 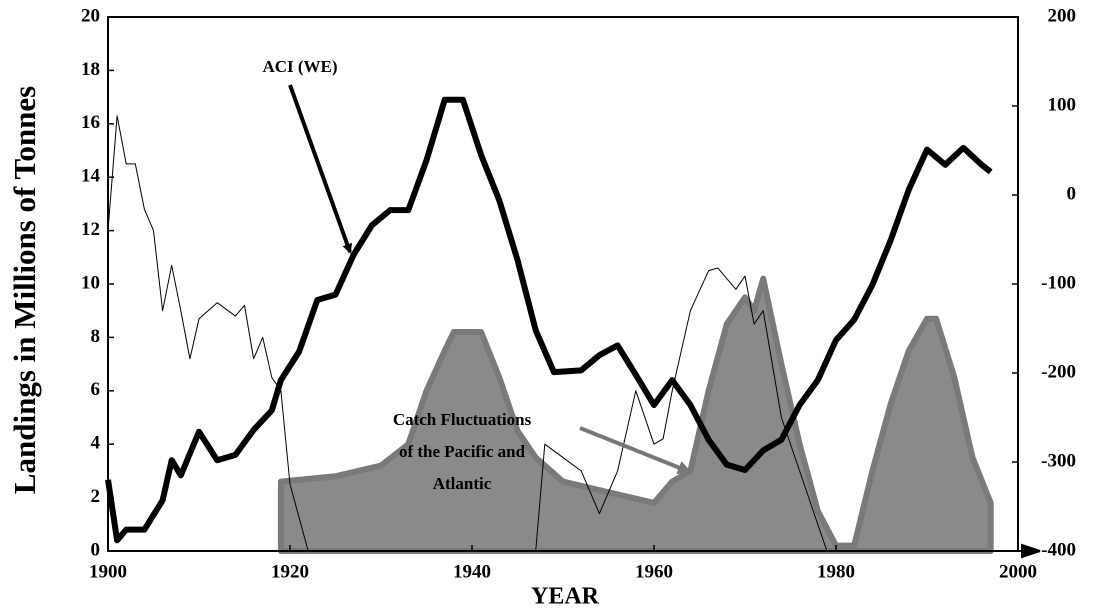 I want to click on x-tick-label: 1940, so click(x=472, y=571).